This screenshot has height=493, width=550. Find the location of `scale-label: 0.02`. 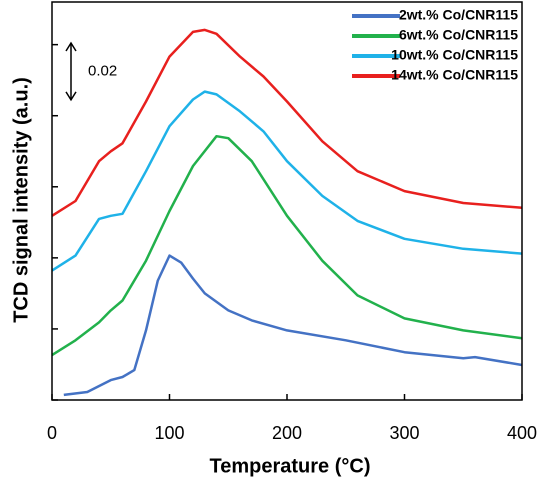

scale-label: 0.02 is located at coordinates (102, 70).